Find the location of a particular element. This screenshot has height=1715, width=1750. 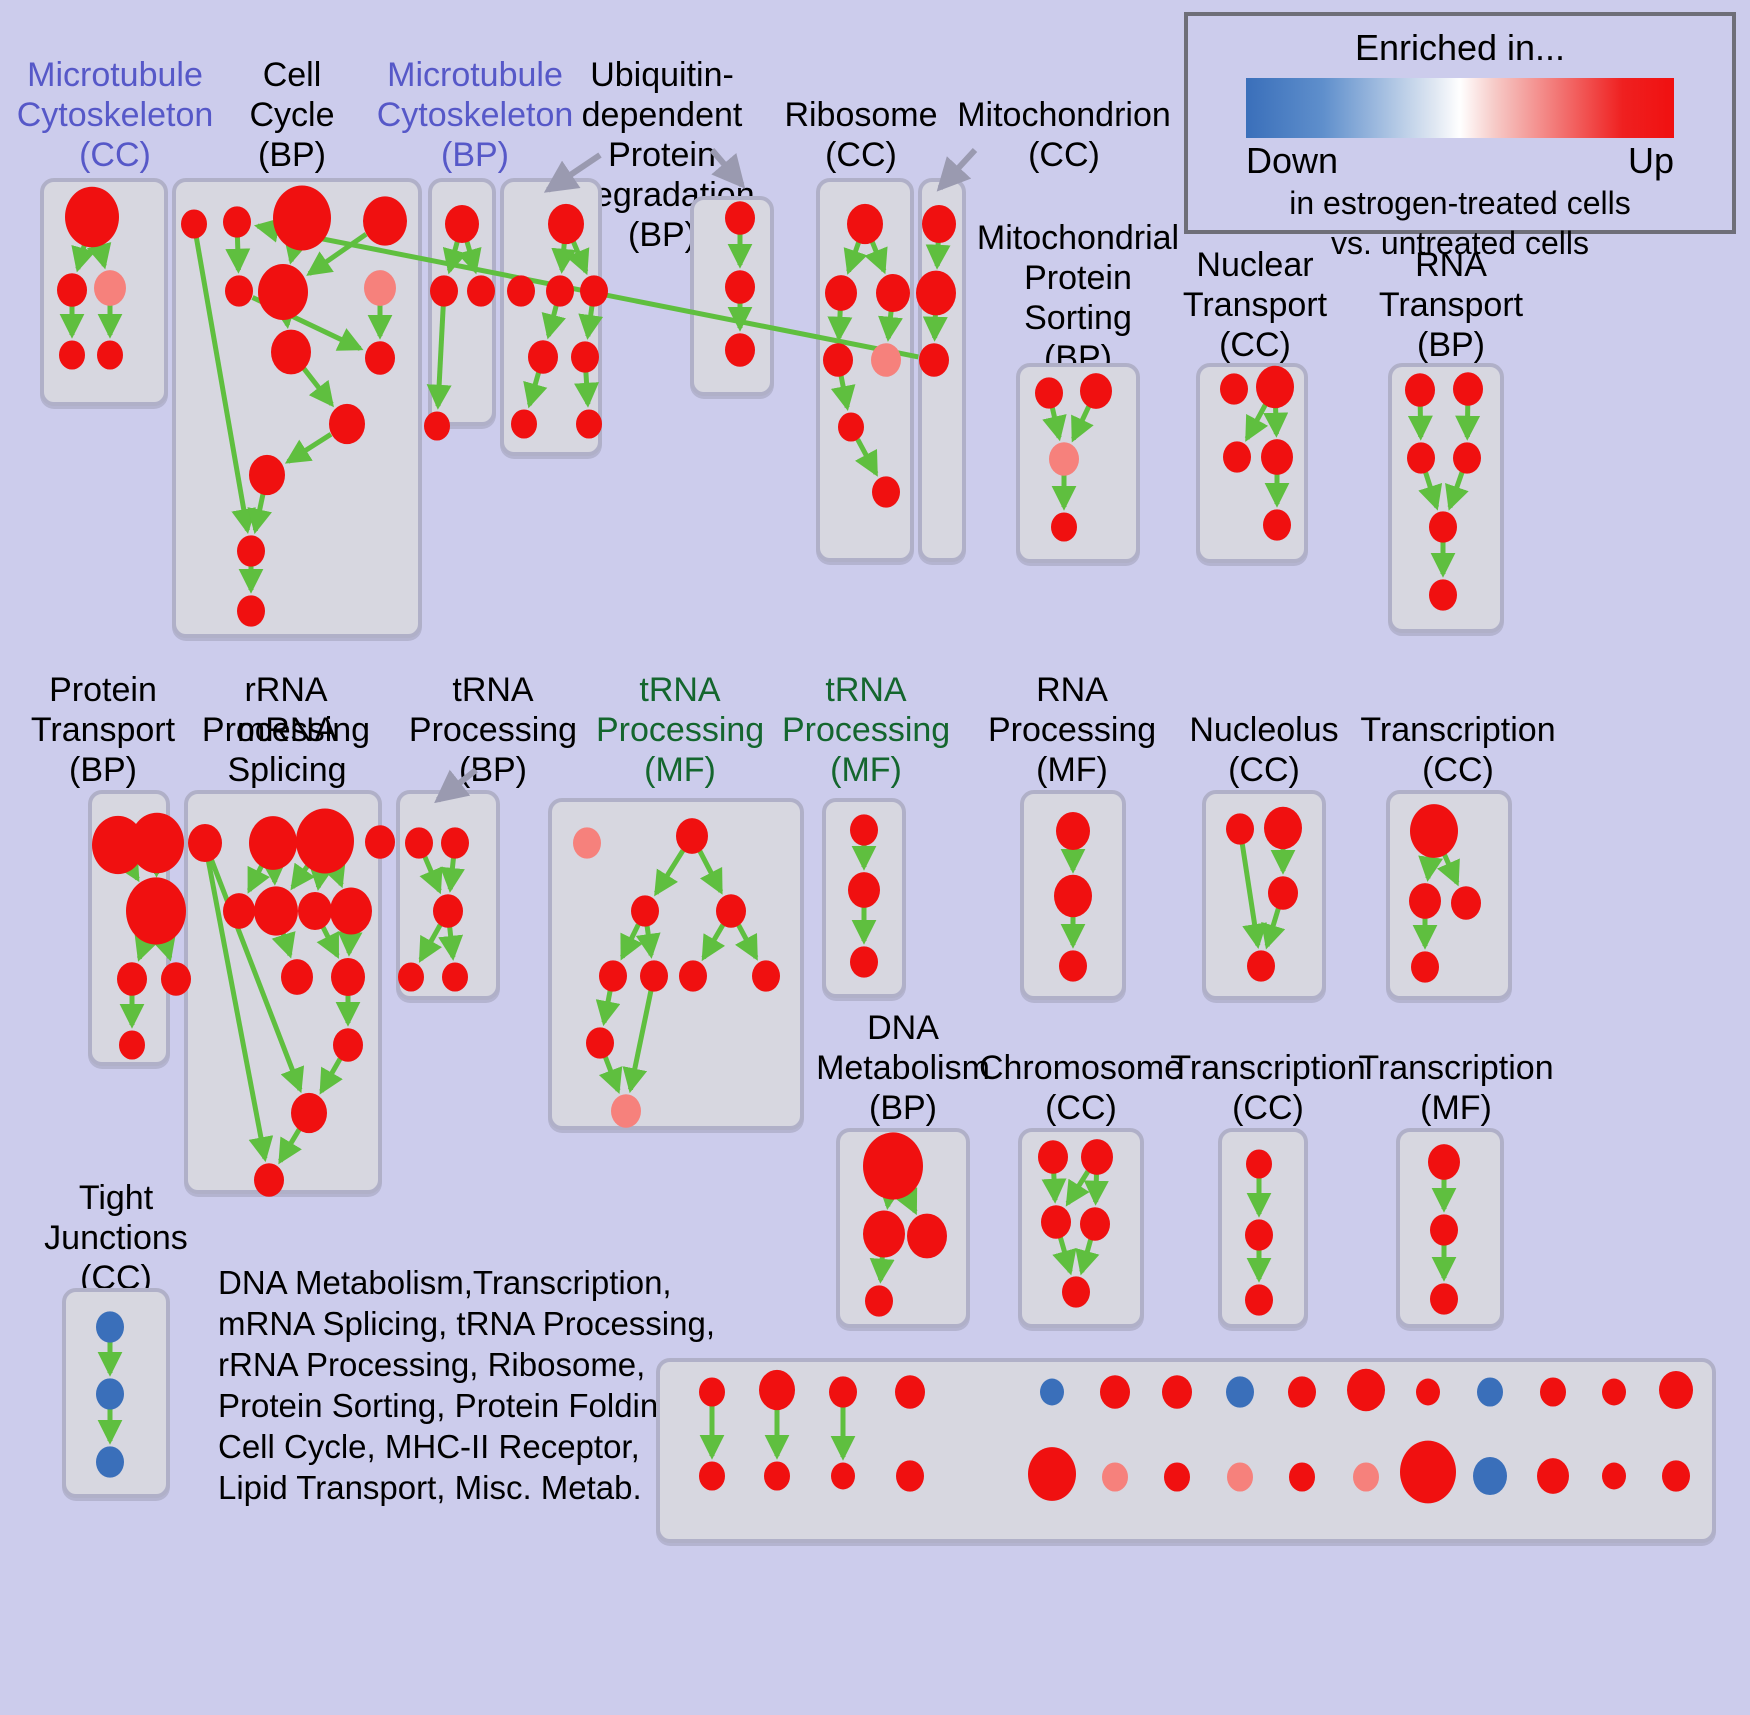

label-tight-junctions-cc: Tight Junctions (CC) is located at coordinates (116, 1238).